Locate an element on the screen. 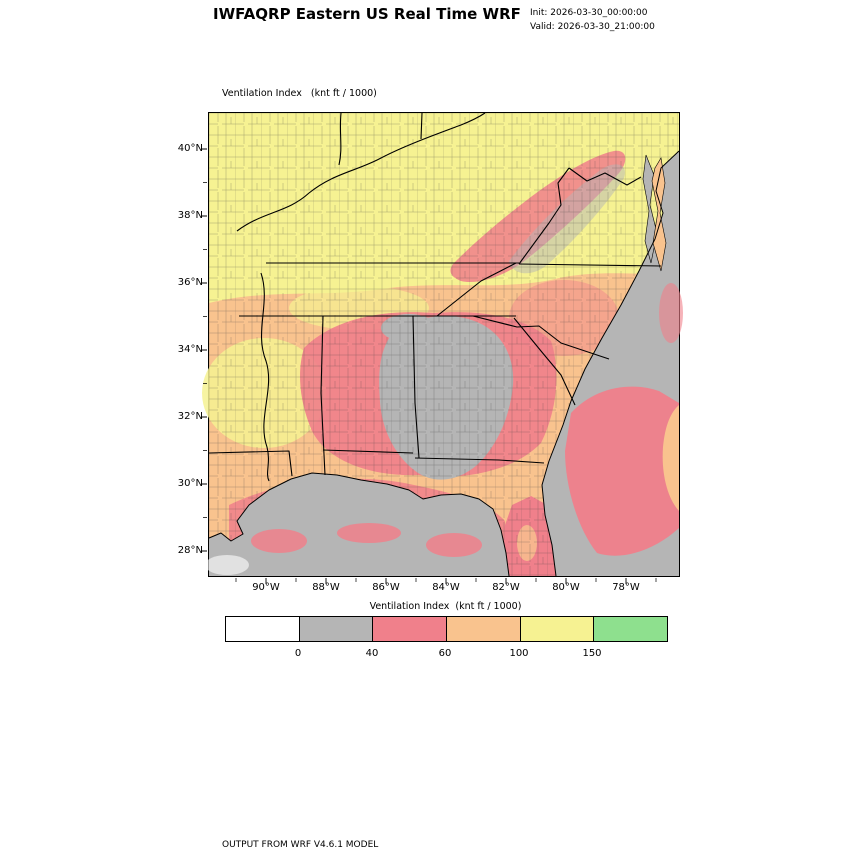 The height and width of the screenshot is (850, 850). init-timestamp: Init: 2026-03-30_00:00:00 is located at coordinates (589, 13).